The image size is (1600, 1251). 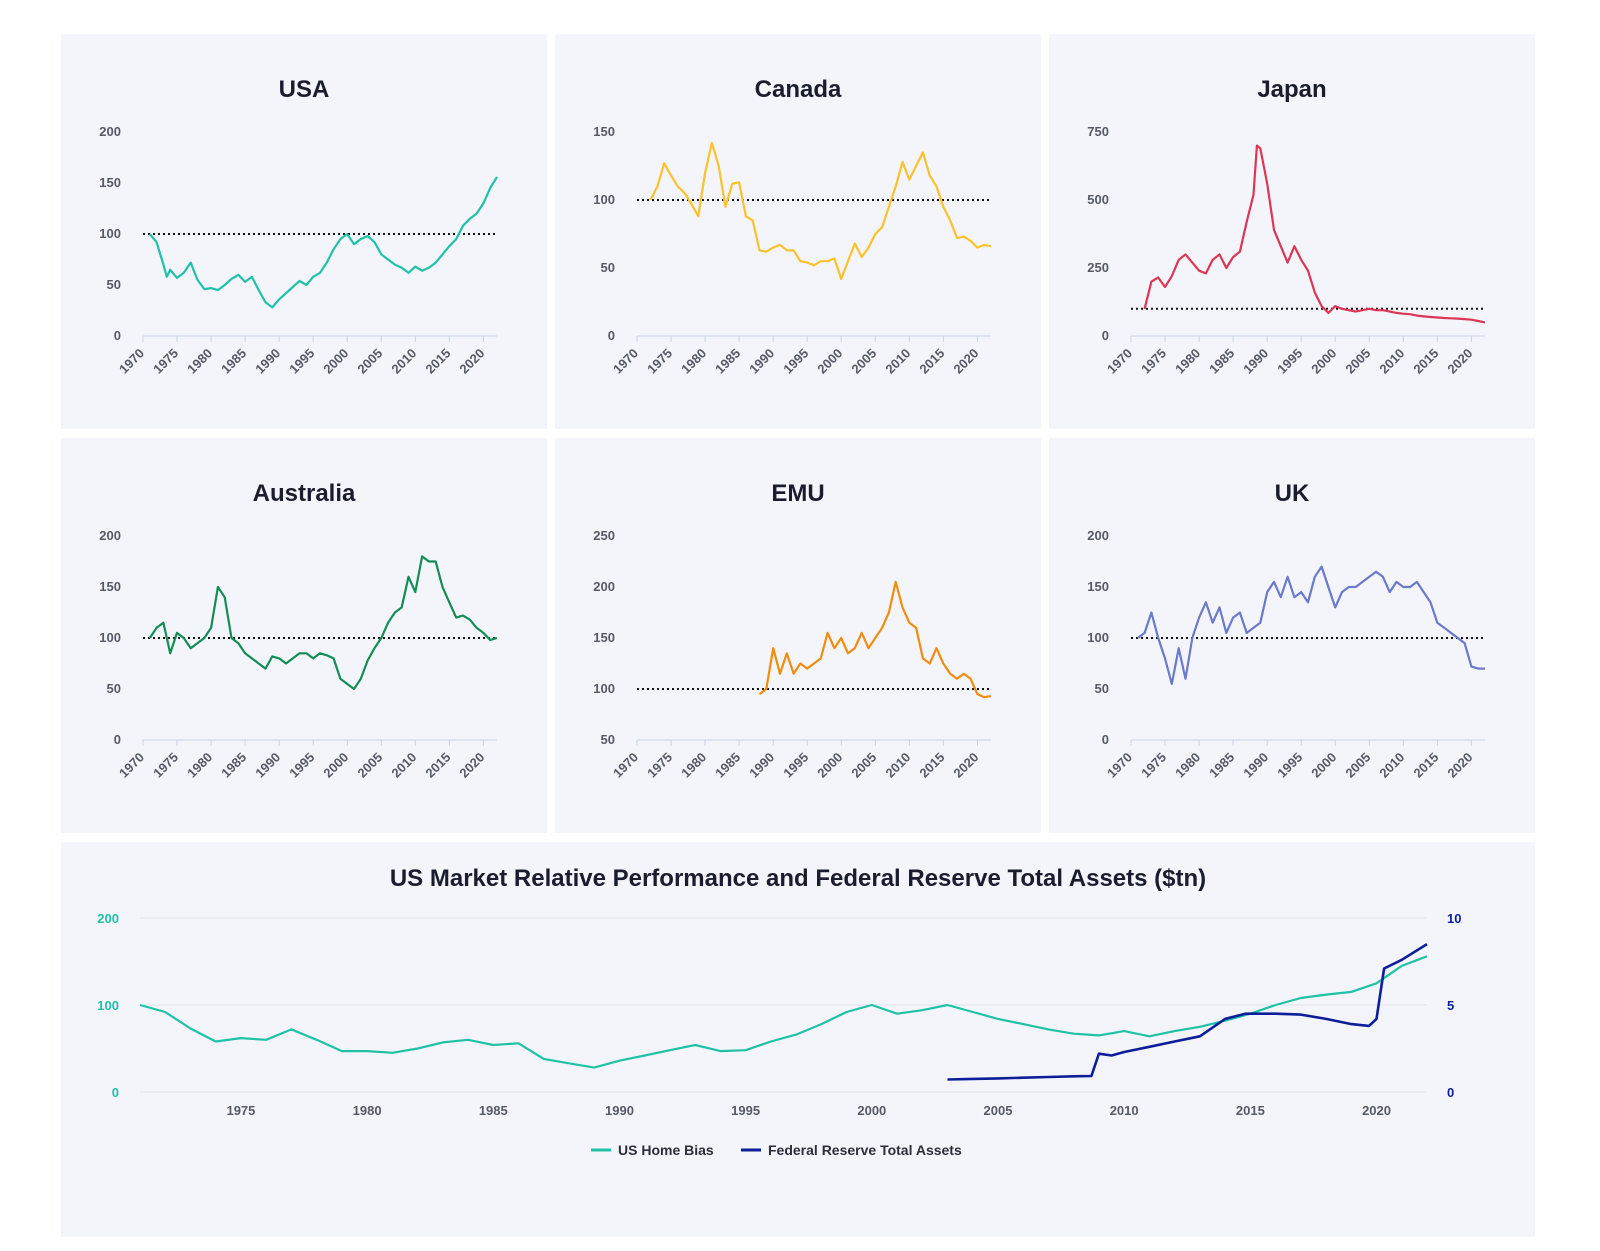 I want to click on usa-x-tick-1970: 1970, so click(x=131, y=361).